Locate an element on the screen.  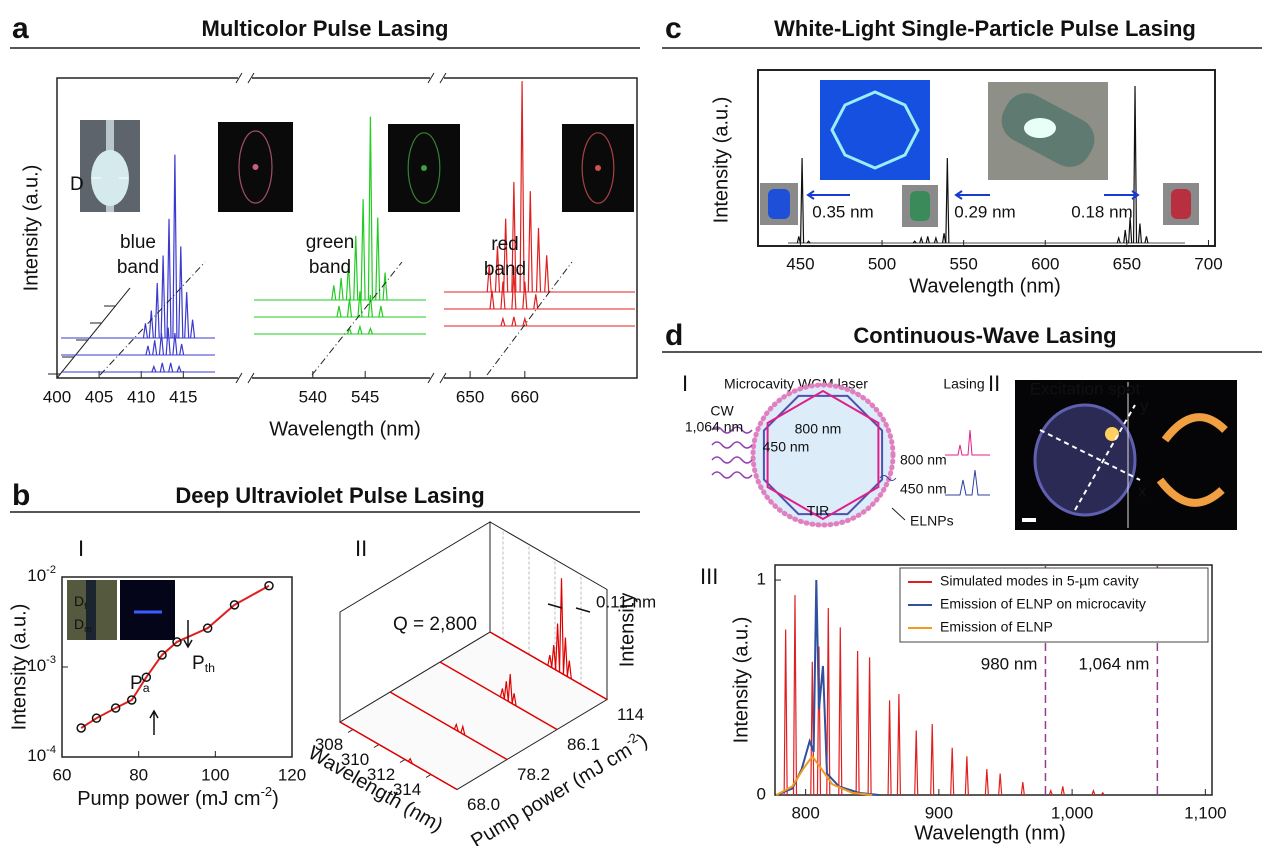
diagram-text: Lasing is located at coordinates (963, 384).